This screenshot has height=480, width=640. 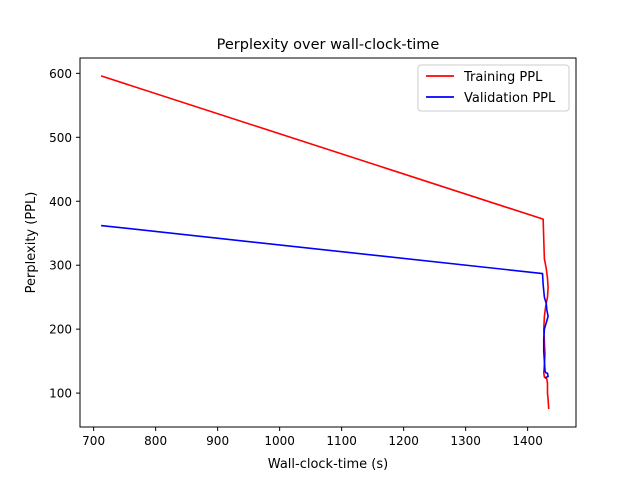 I want to click on x-tick-label: 1000, so click(x=279, y=441).